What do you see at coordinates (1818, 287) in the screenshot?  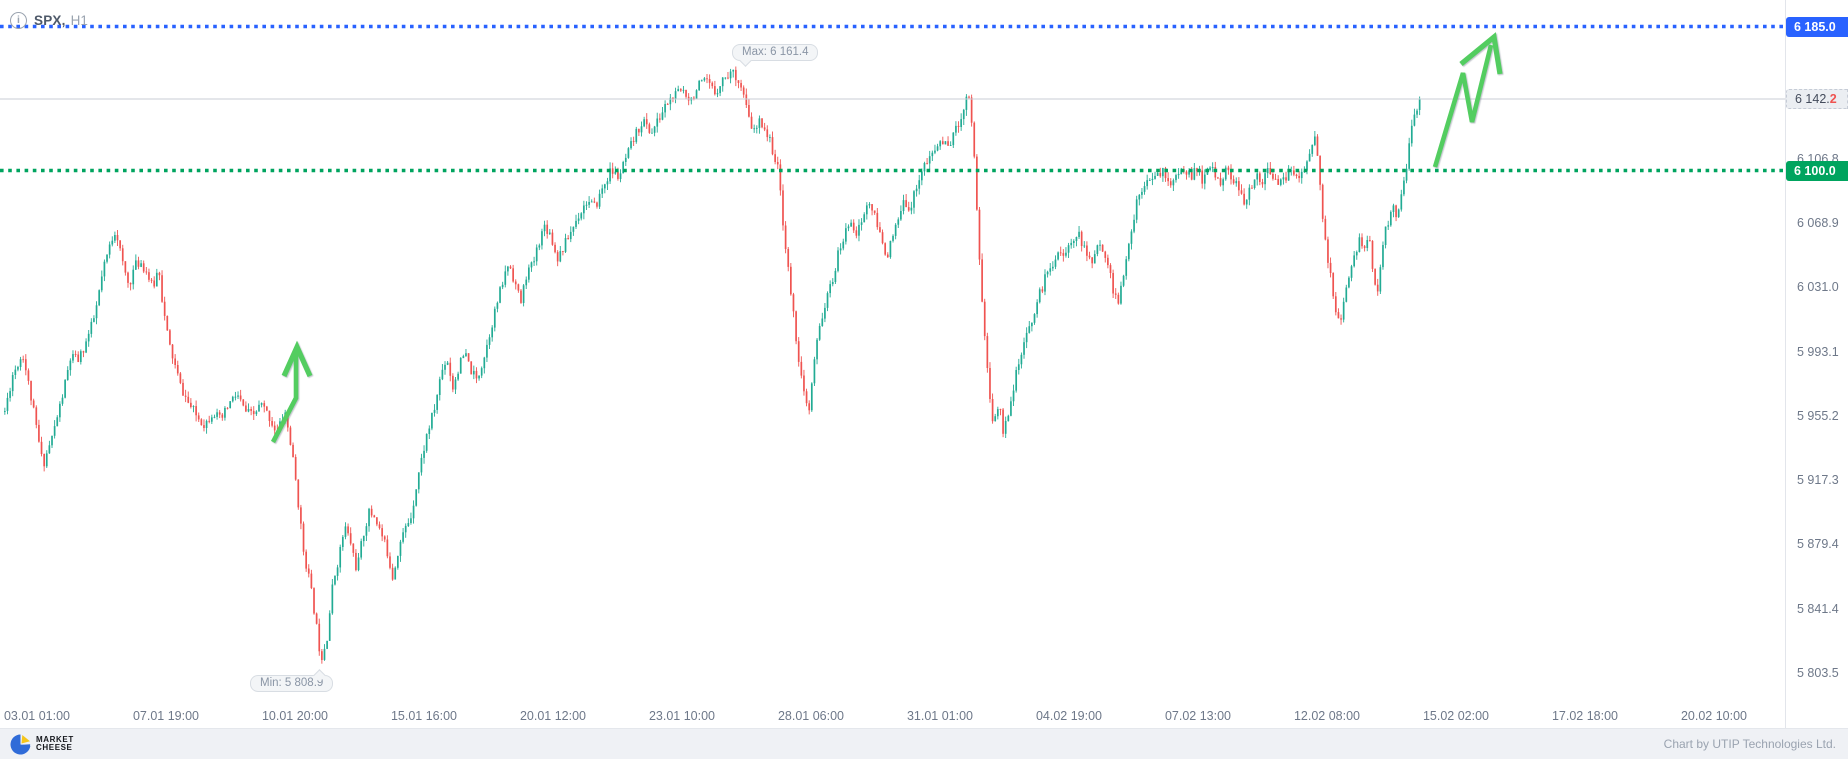 I see `price-tick: 6 031.0` at bounding box center [1818, 287].